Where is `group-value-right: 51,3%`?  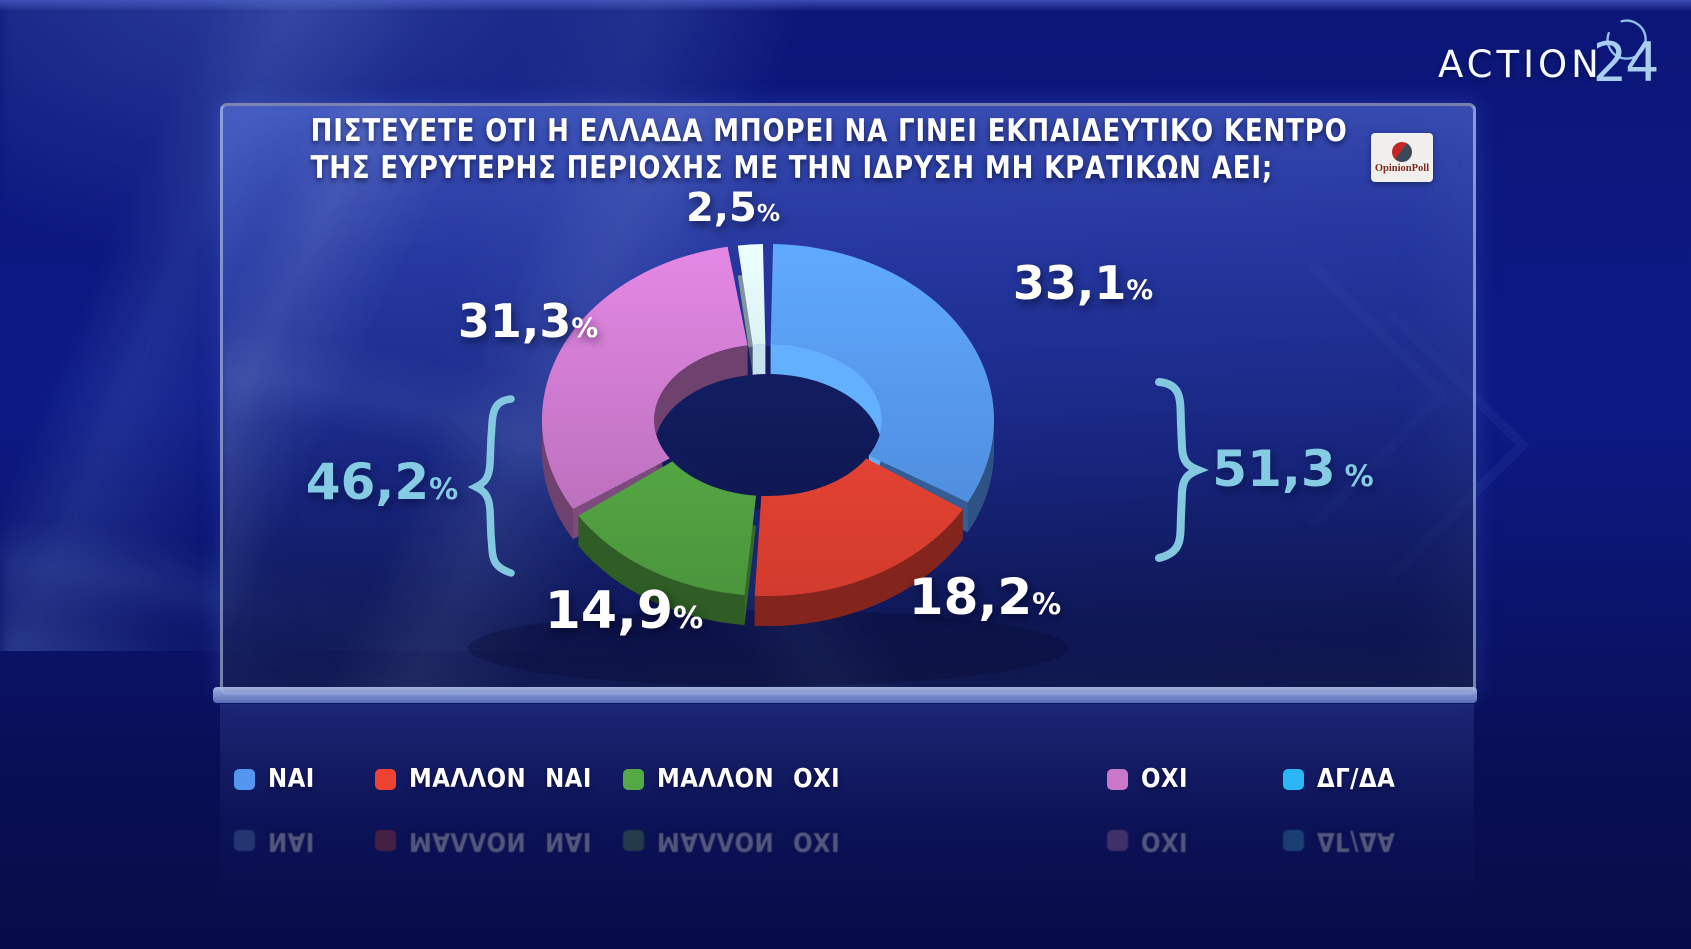
group-value-right: 51,3% is located at coordinates (1293, 469).